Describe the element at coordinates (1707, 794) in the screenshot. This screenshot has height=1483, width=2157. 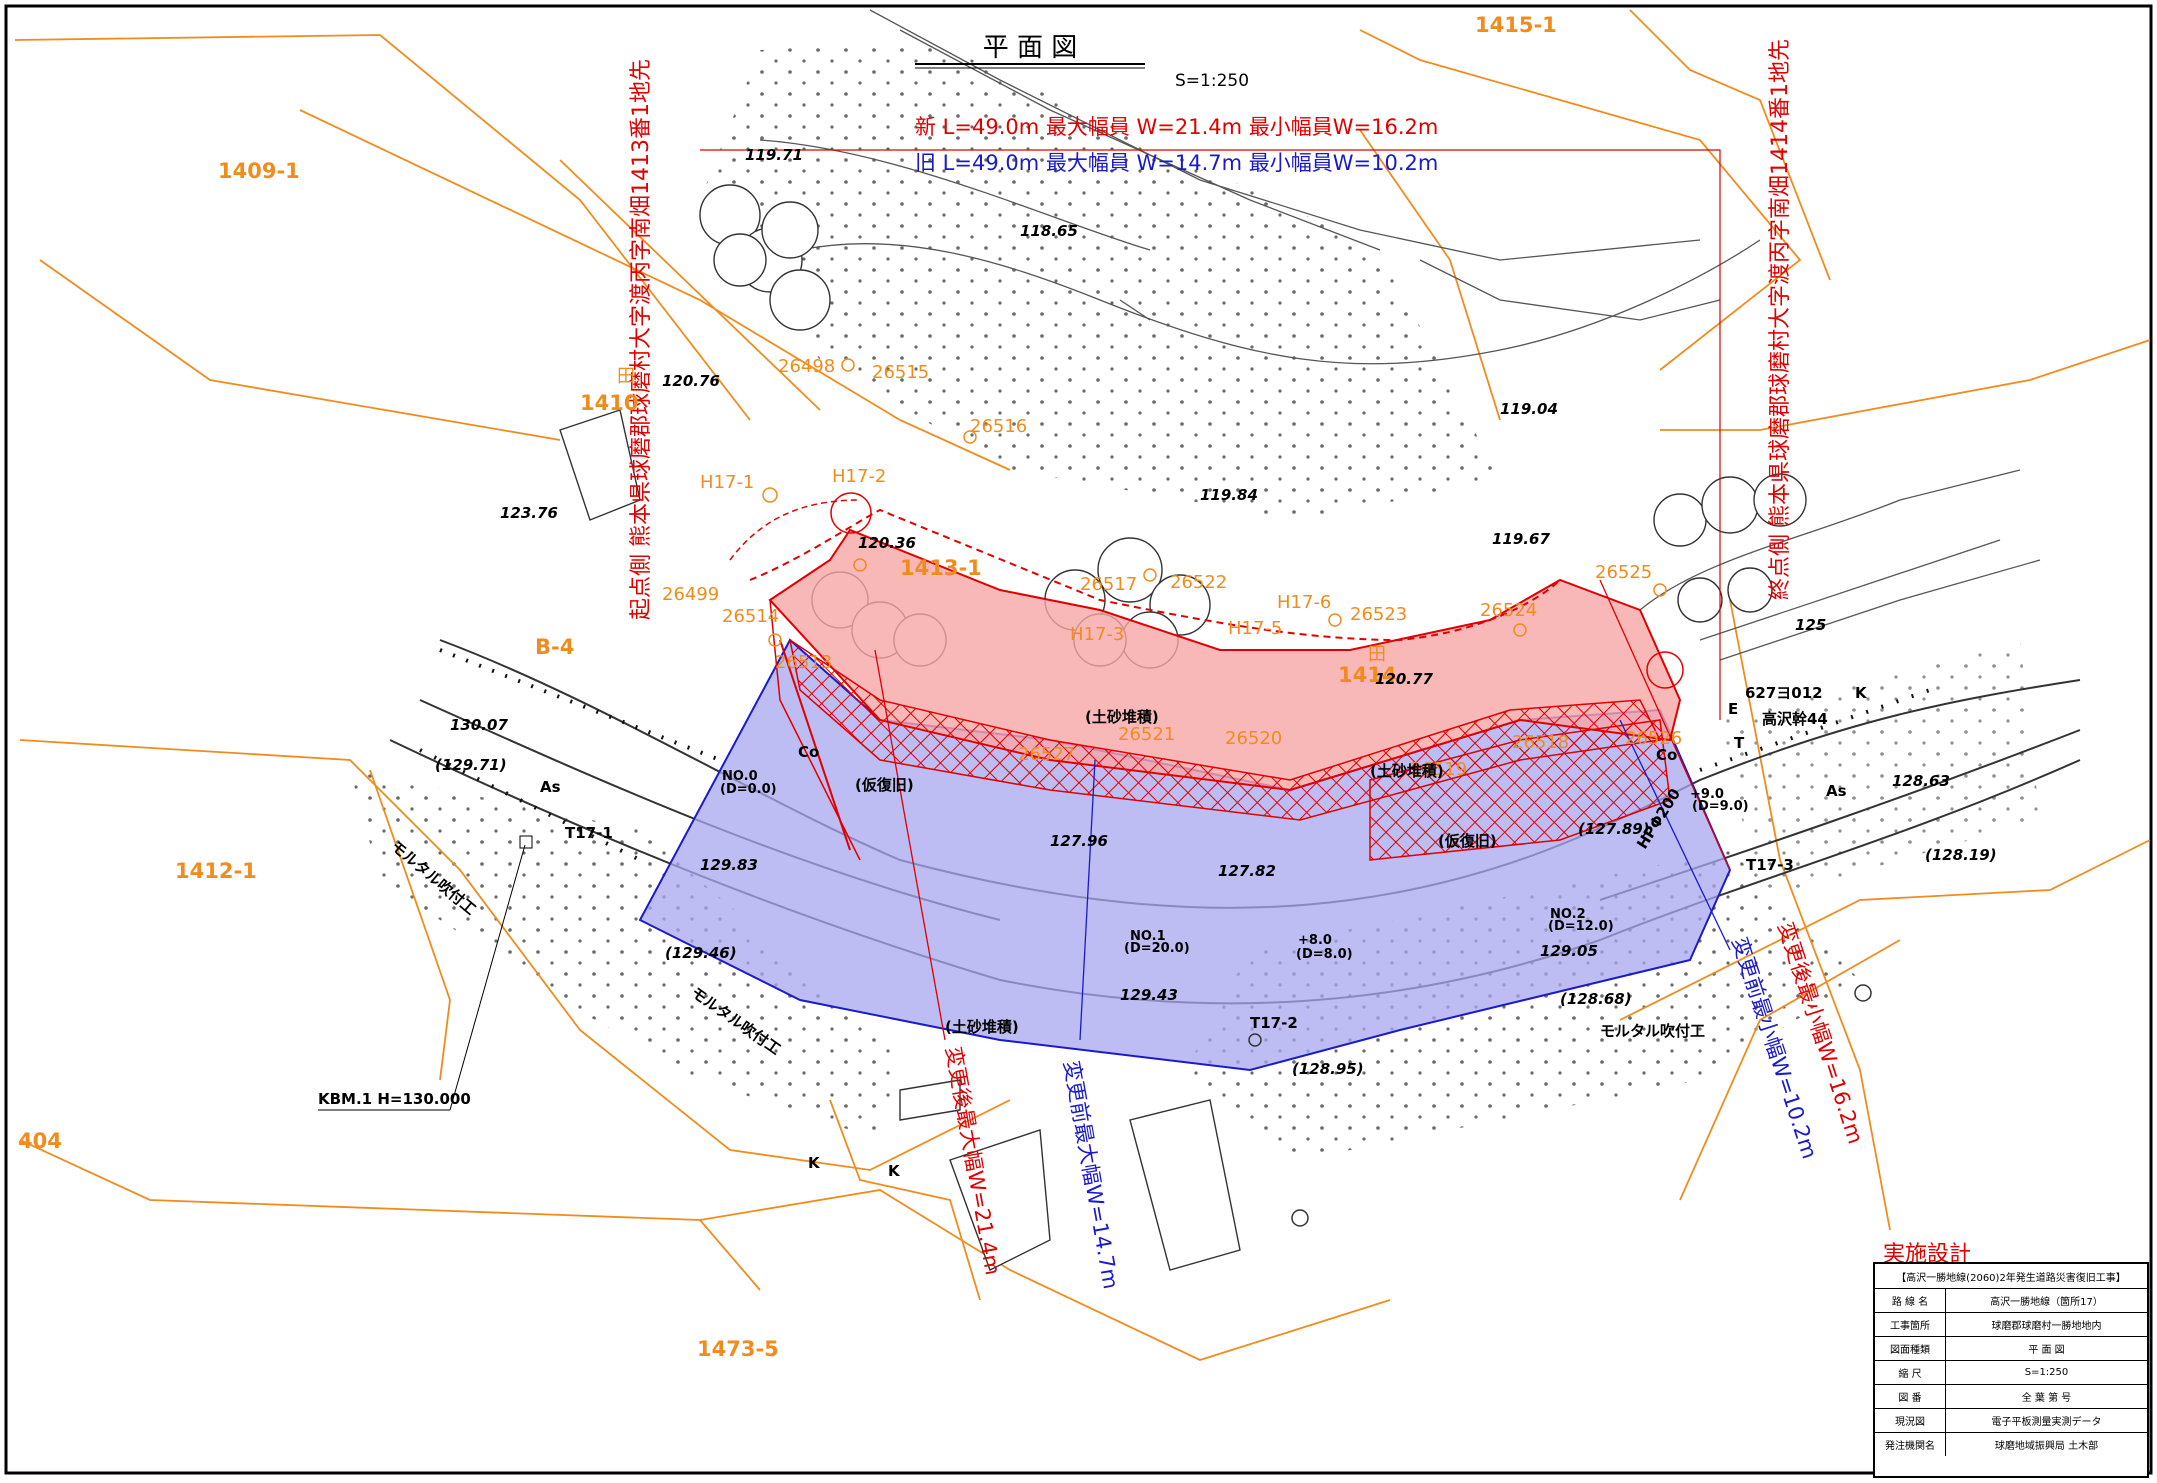
I see `station-label: +9.0` at that location.